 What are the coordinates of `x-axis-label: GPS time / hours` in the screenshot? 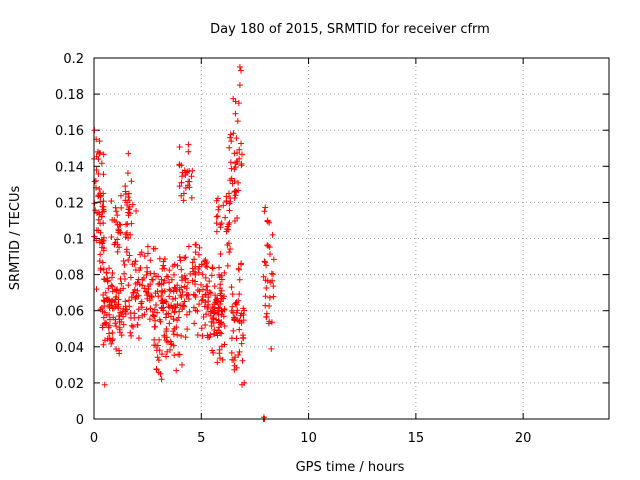 It's located at (350, 467).